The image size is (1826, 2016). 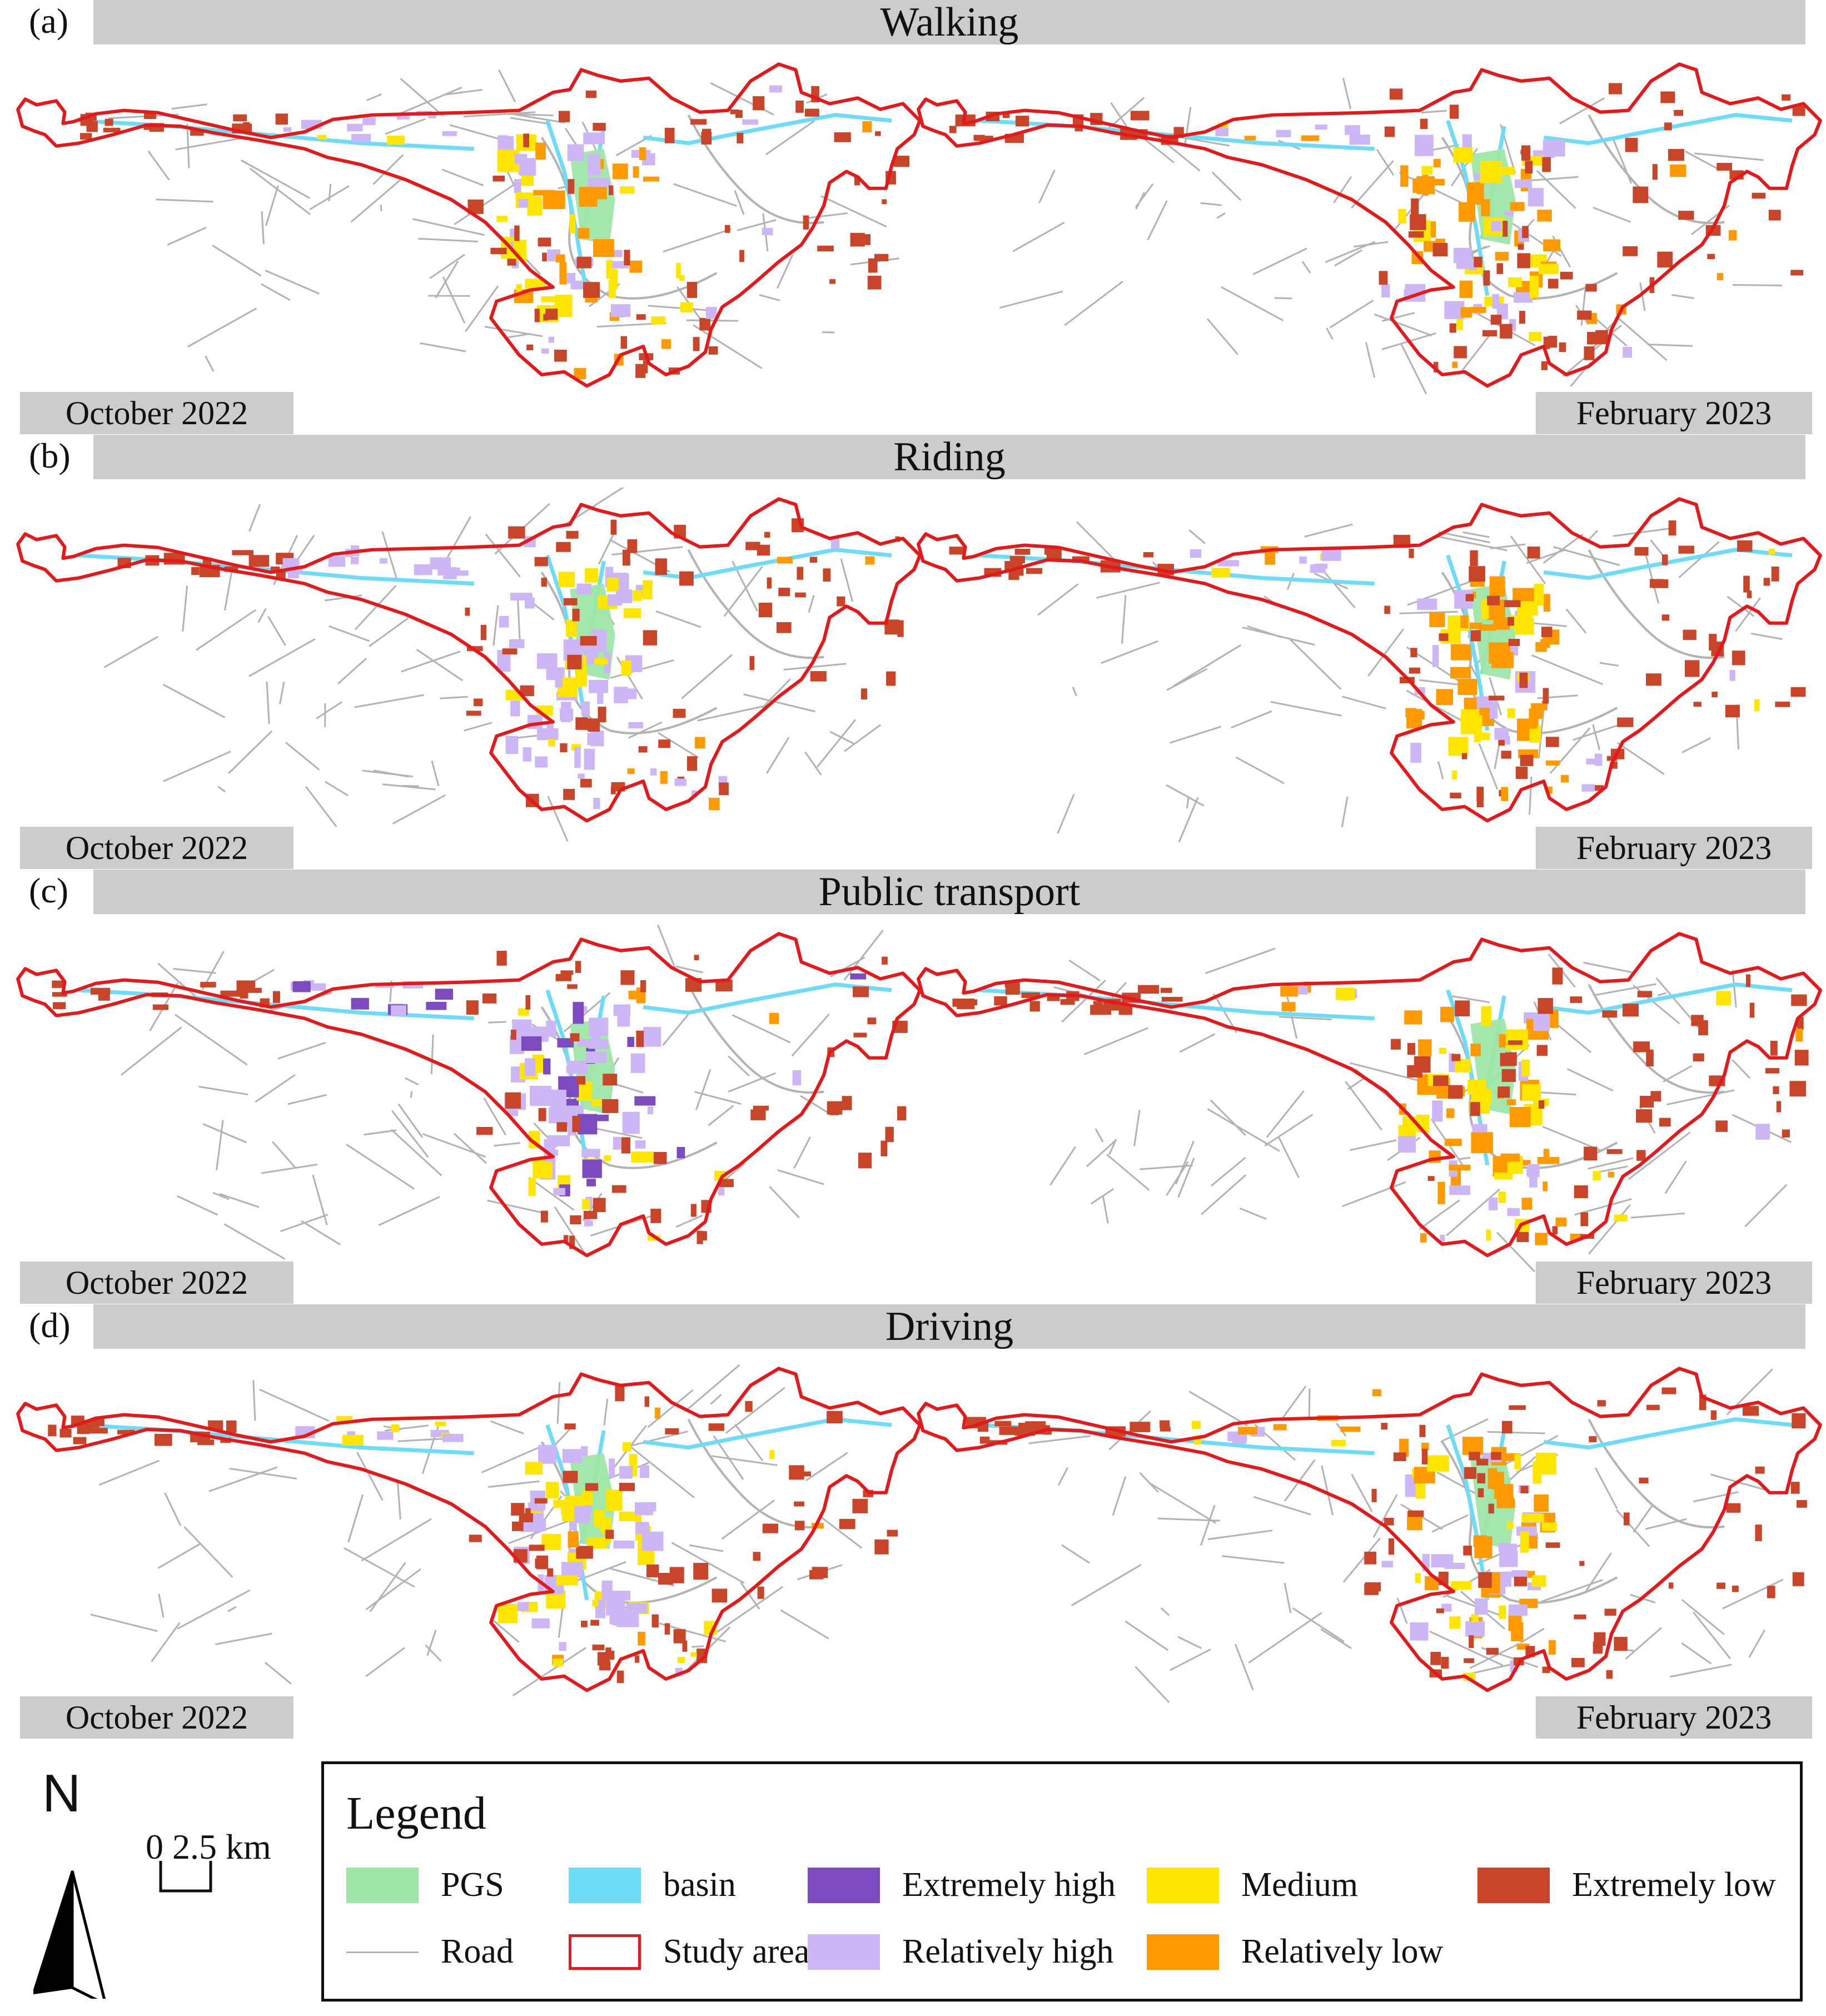 I want to click on panel-title-bar: Riding, so click(x=949, y=457).